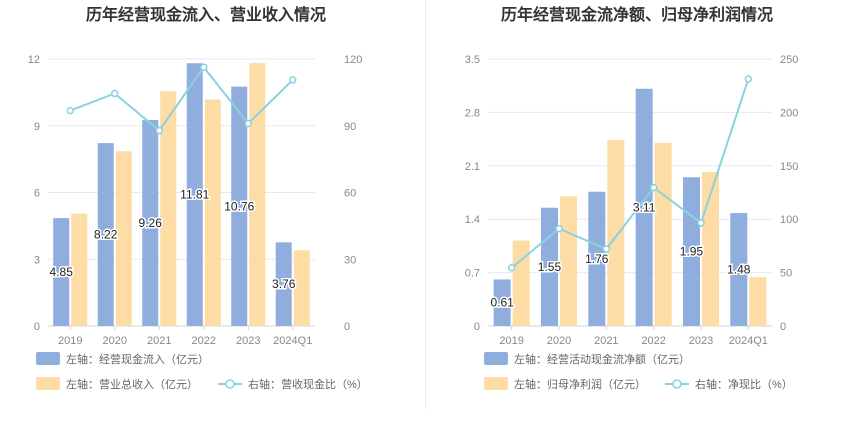  What do you see at coordinates (132, 384) in the screenshot?
I see `legend-label: 左轴：营业总收入（亿元）` at bounding box center [132, 384].